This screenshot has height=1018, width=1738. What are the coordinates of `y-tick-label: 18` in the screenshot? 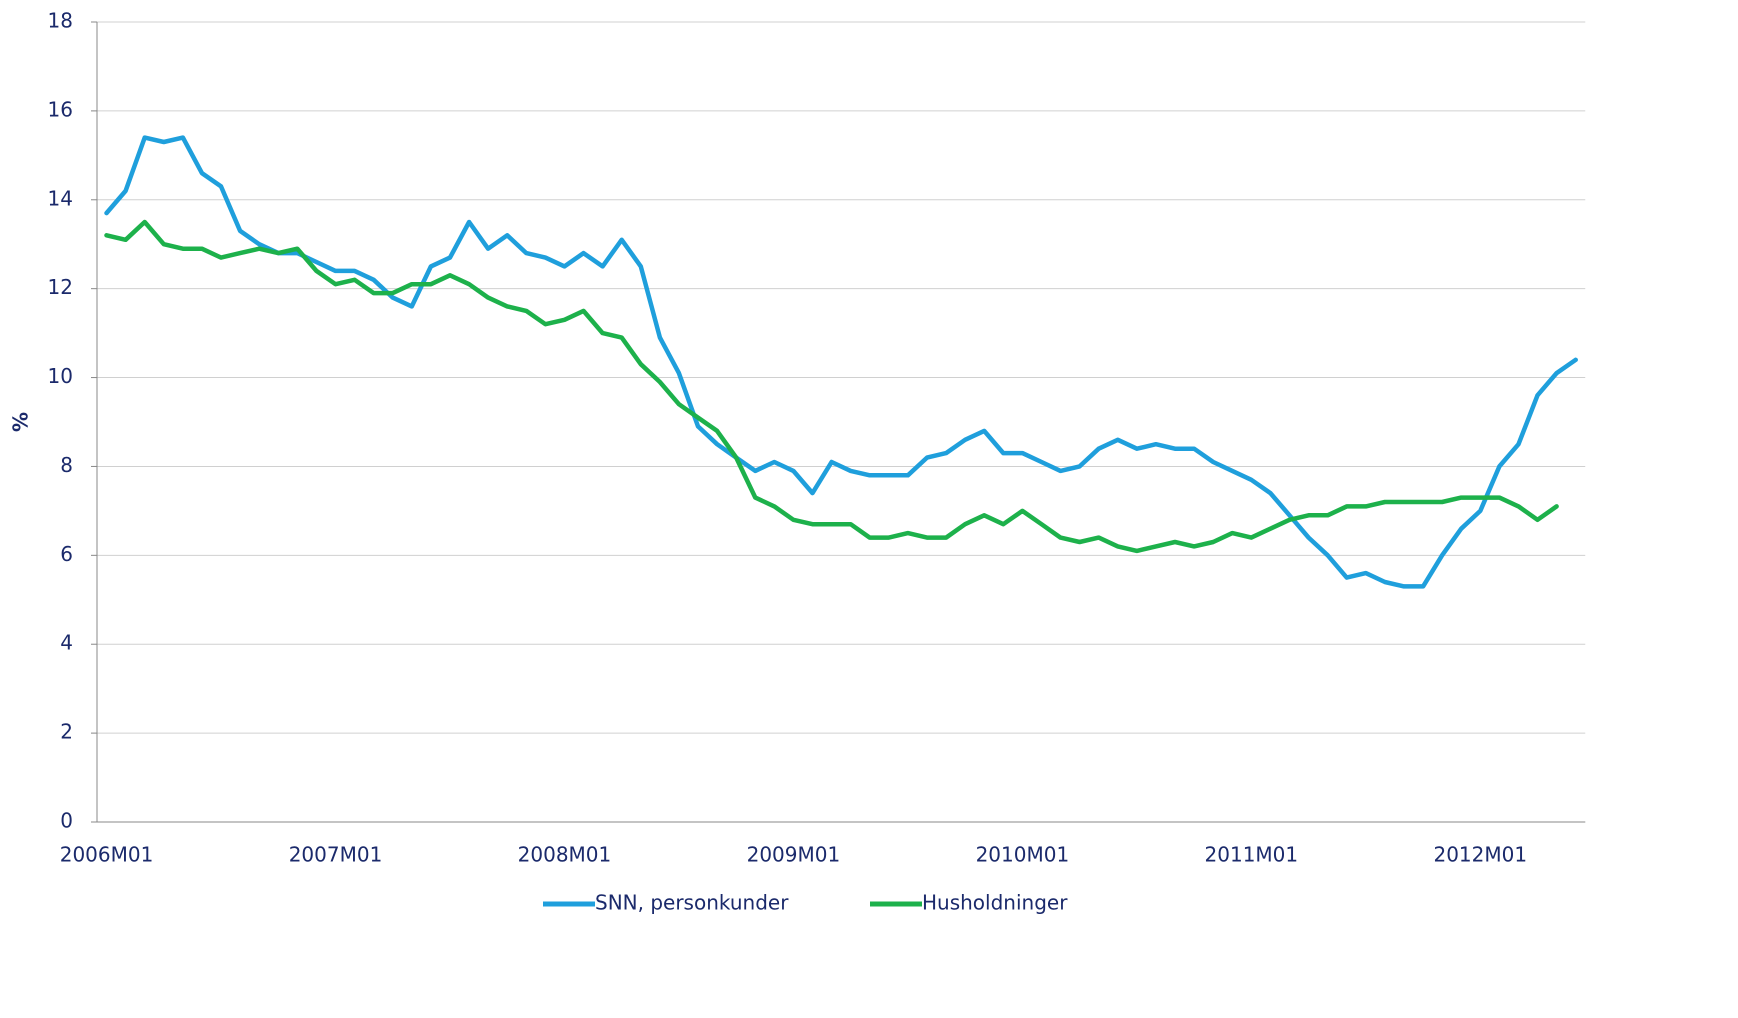 It's located at (60, 21).